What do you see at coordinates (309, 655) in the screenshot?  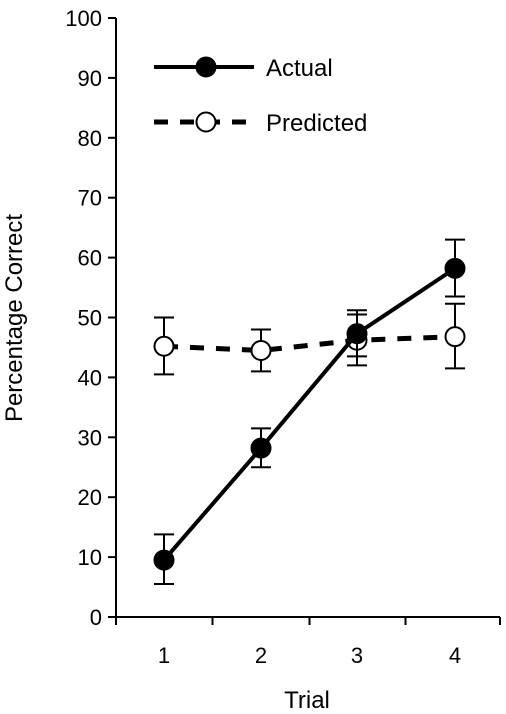 I see `x-tick-labels: 1 2 3 4` at bounding box center [309, 655].